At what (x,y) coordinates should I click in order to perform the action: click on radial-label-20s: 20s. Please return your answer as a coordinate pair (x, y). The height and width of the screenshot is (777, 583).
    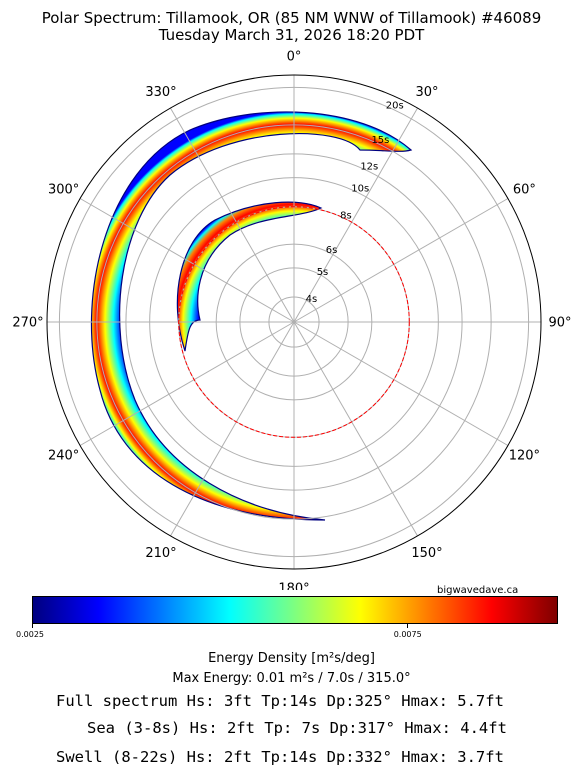
    Looking at the image, I should click on (395, 105).